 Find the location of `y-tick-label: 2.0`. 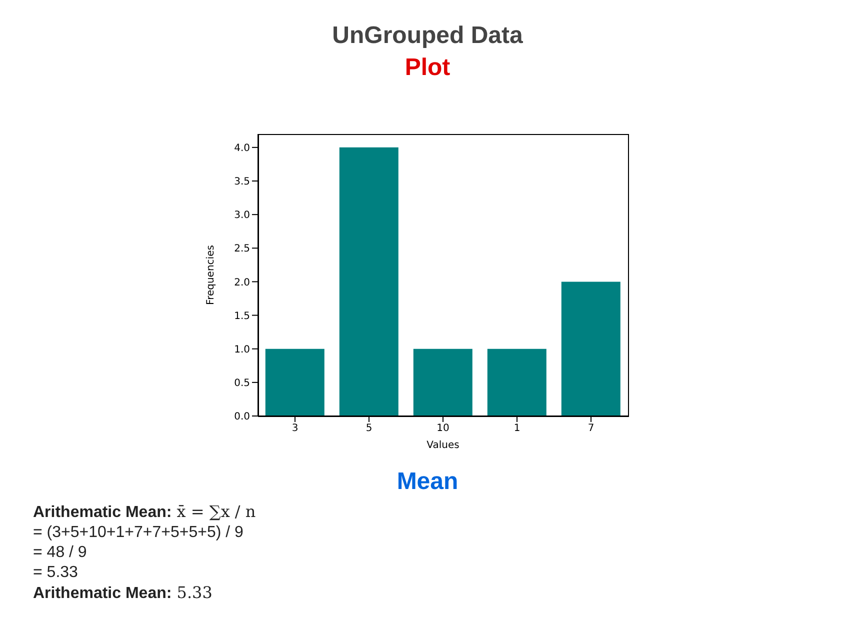

y-tick-label: 2.0 is located at coordinates (242, 282).